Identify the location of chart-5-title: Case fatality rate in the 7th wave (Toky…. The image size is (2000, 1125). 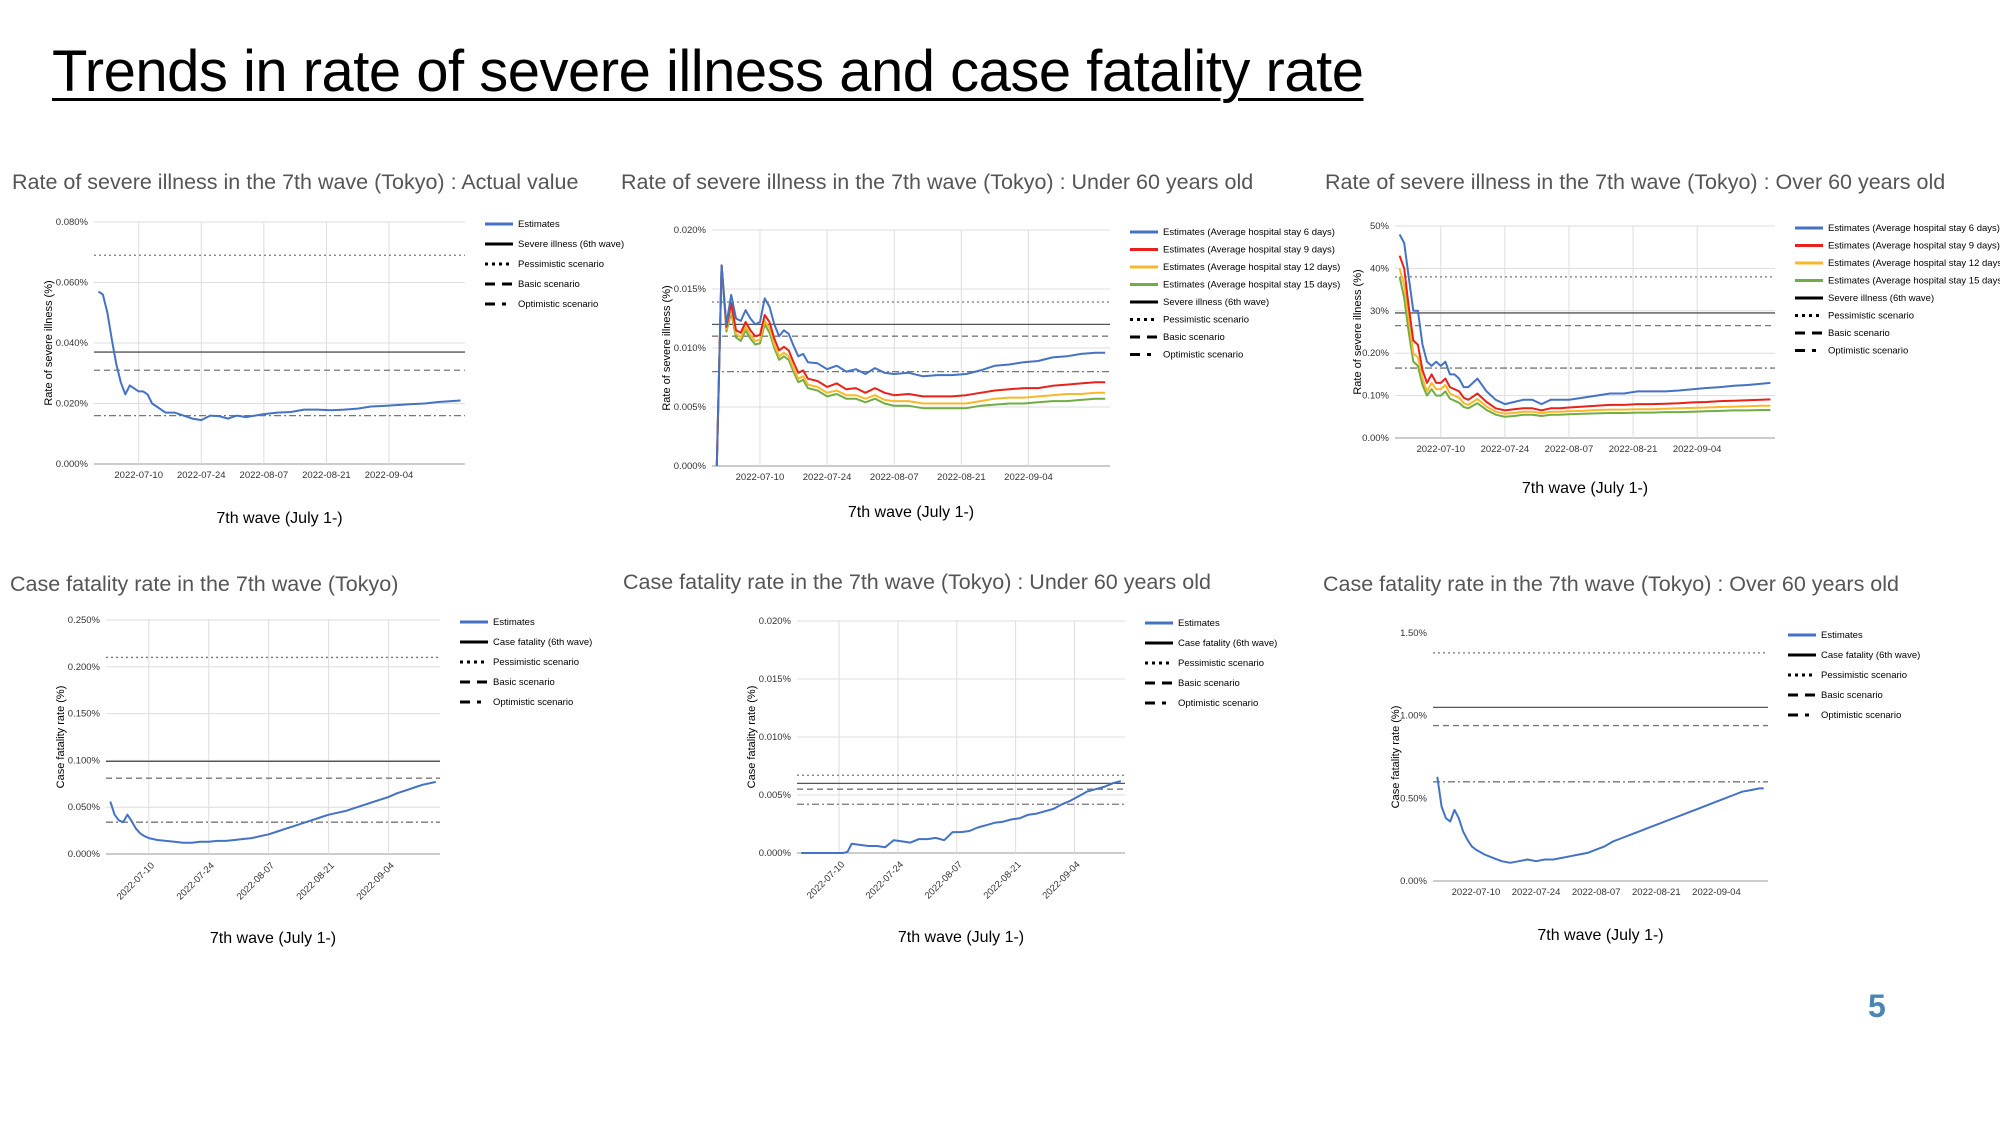
(917, 582).